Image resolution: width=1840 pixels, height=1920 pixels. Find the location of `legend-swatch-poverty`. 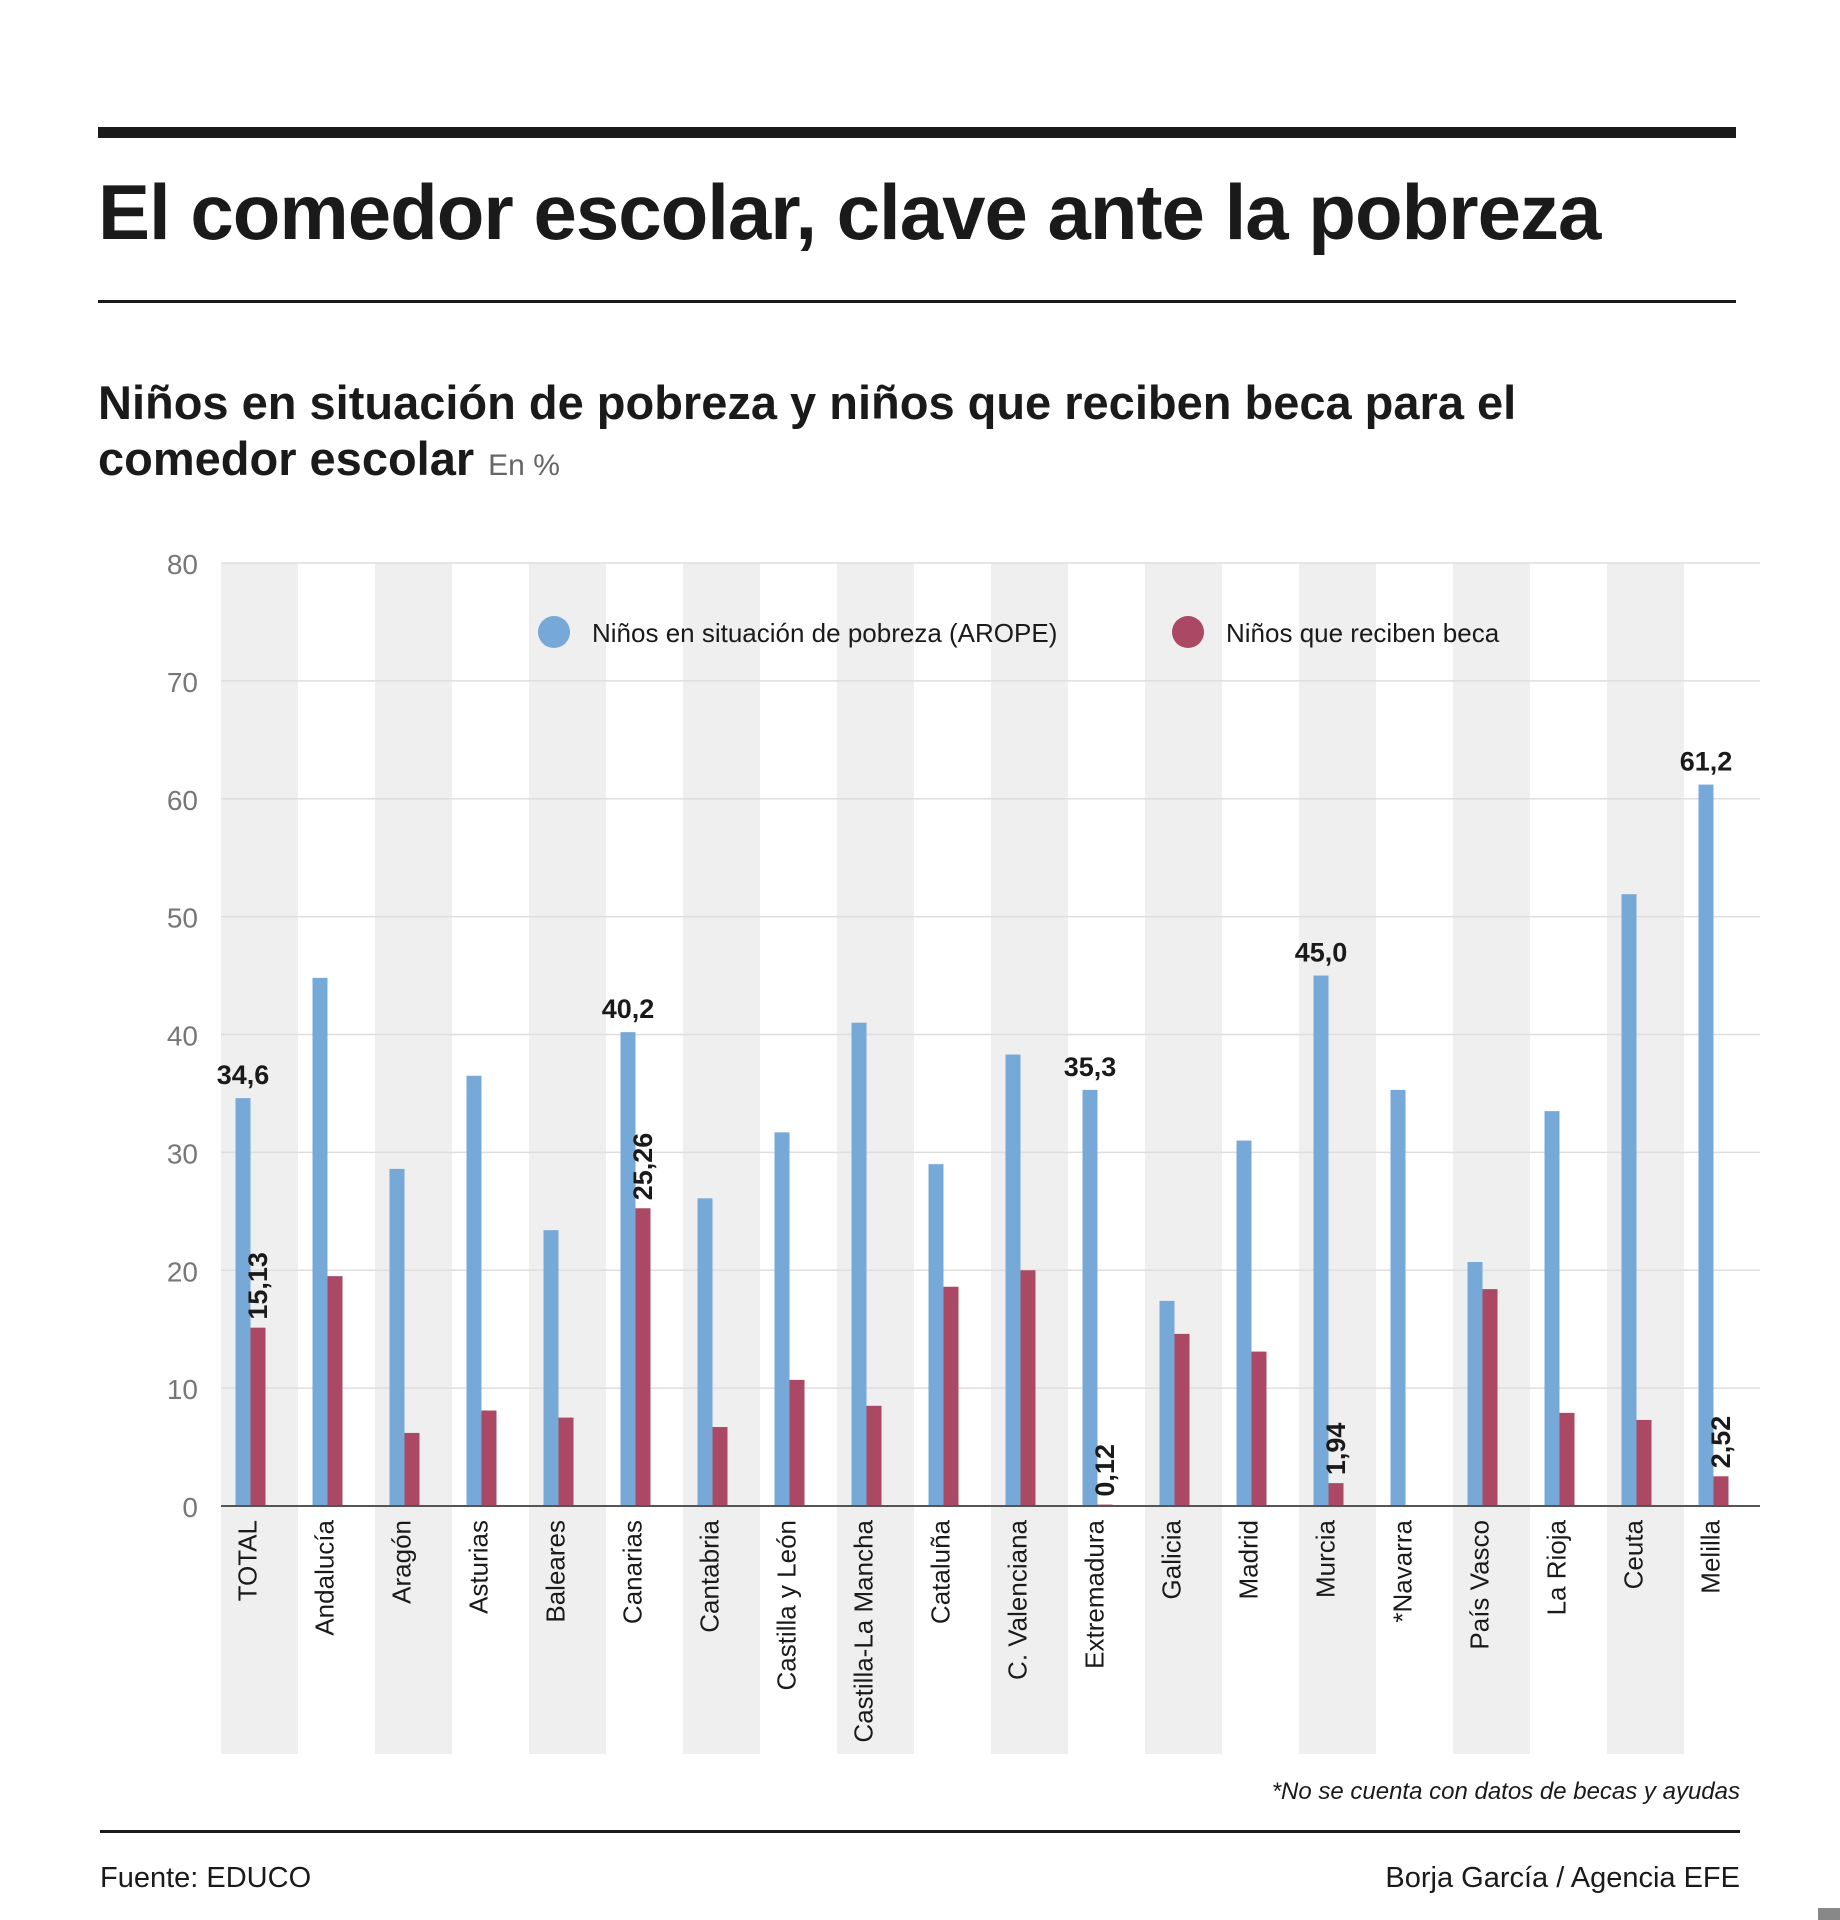

legend-swatch-poverty is located at coordinates (554, 632).